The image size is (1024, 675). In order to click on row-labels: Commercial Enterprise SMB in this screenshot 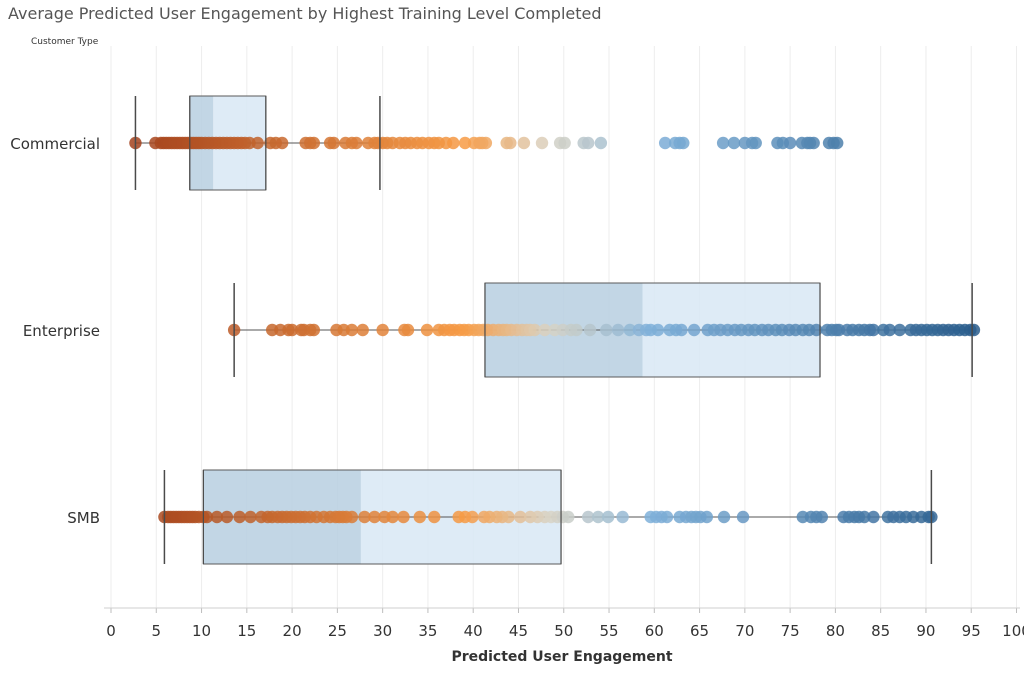, I will do `click(55, 331)`.